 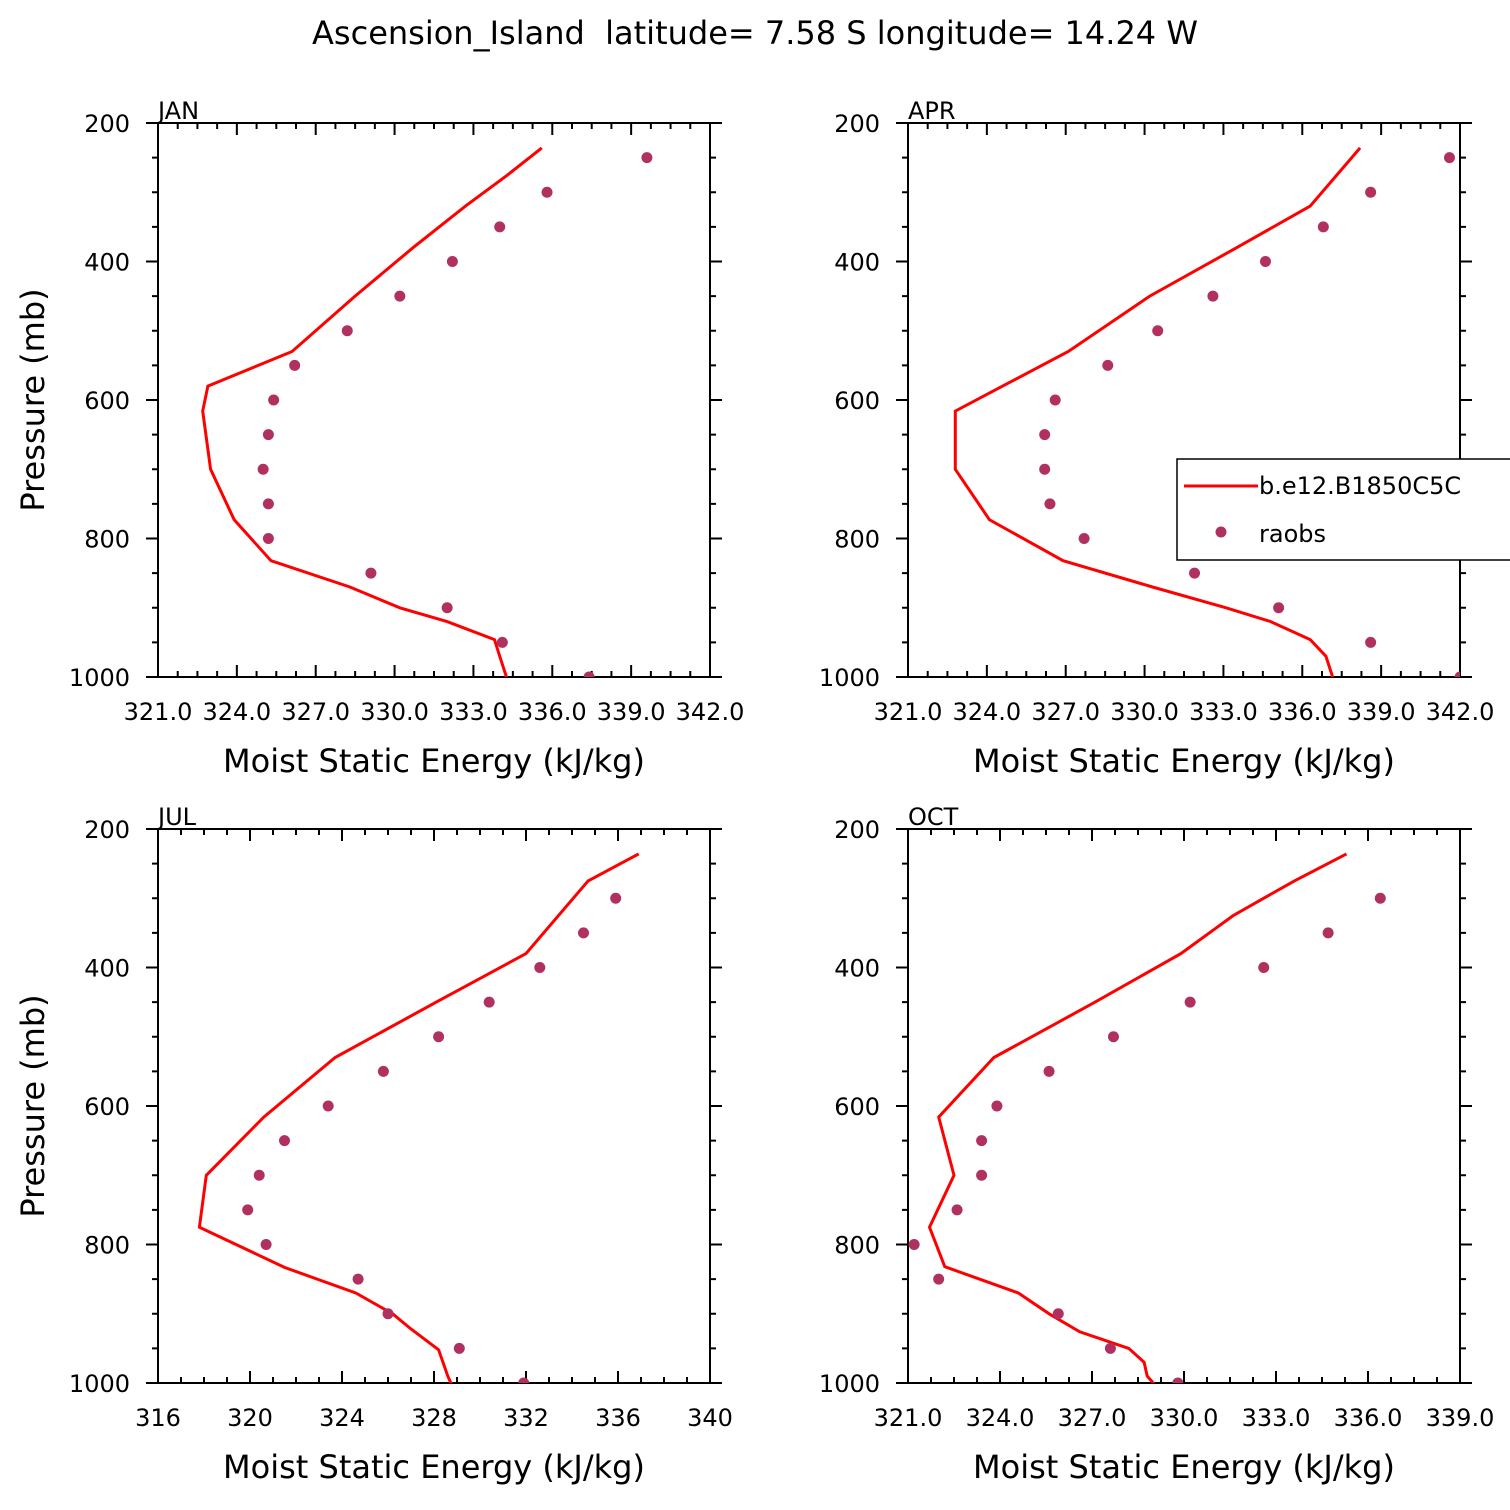 I want to click on x-tick-label: 327.0, so click(x=1092, y=1418).